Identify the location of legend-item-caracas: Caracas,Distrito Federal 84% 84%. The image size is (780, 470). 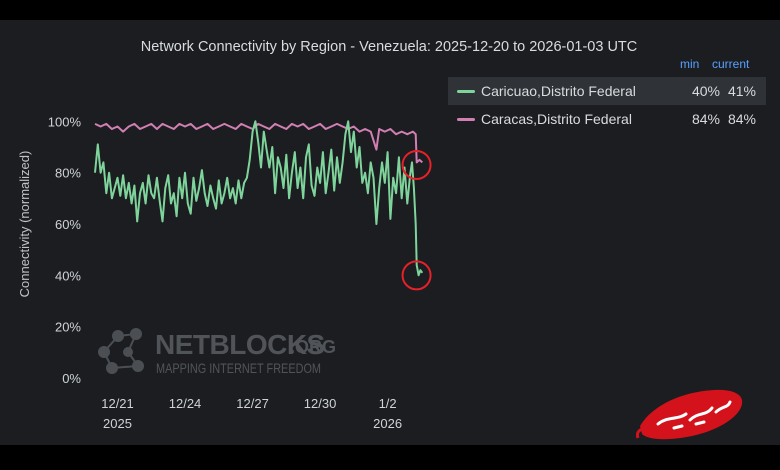
(607, 119).